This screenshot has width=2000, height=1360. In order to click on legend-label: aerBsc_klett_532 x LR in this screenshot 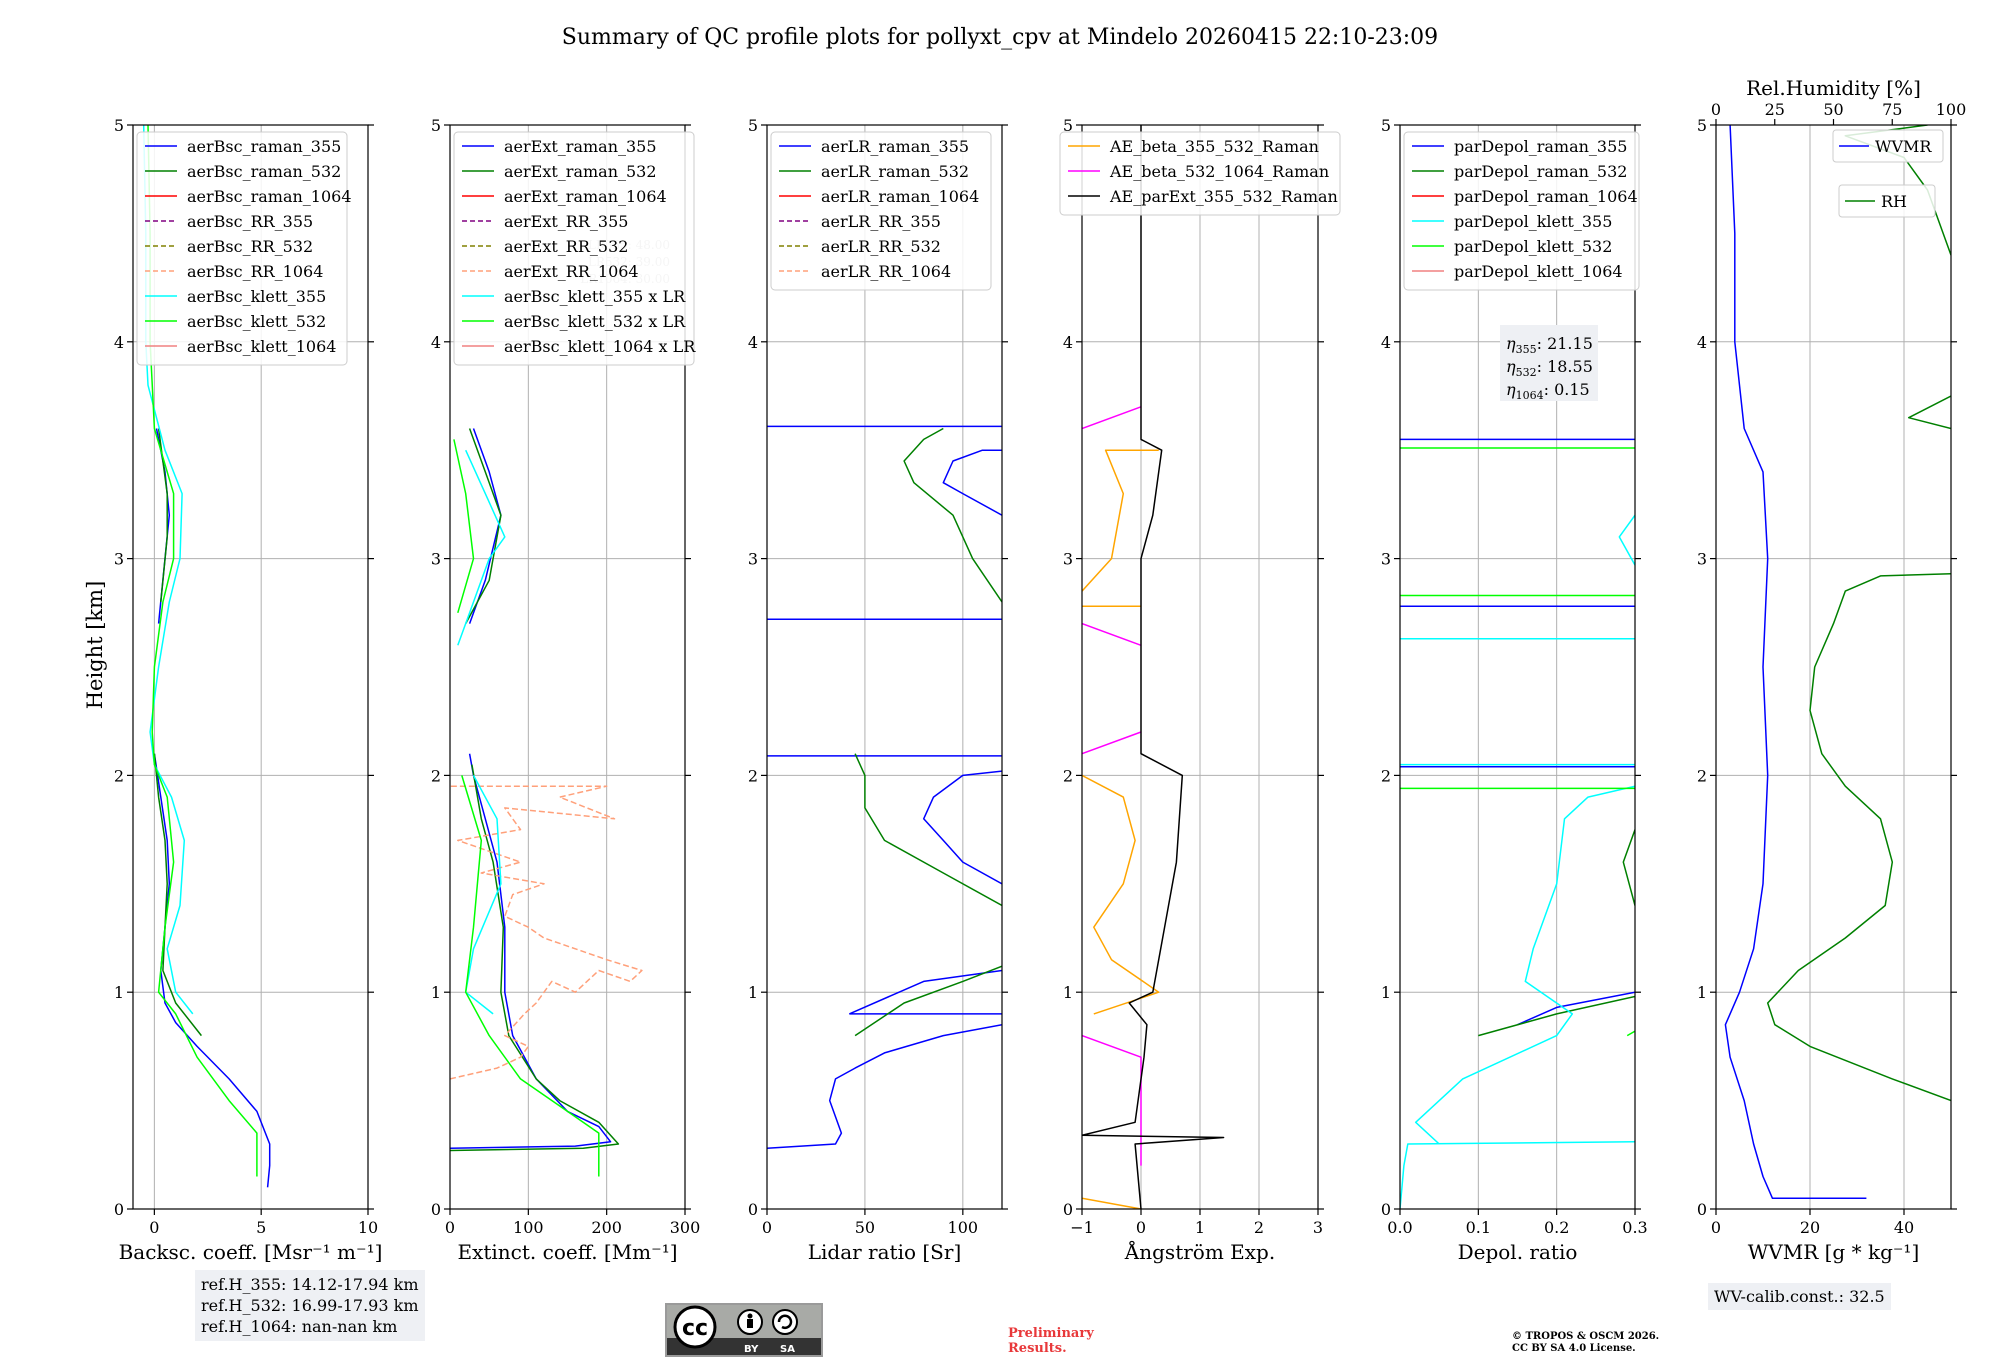, I will do `click(595, 321)`.